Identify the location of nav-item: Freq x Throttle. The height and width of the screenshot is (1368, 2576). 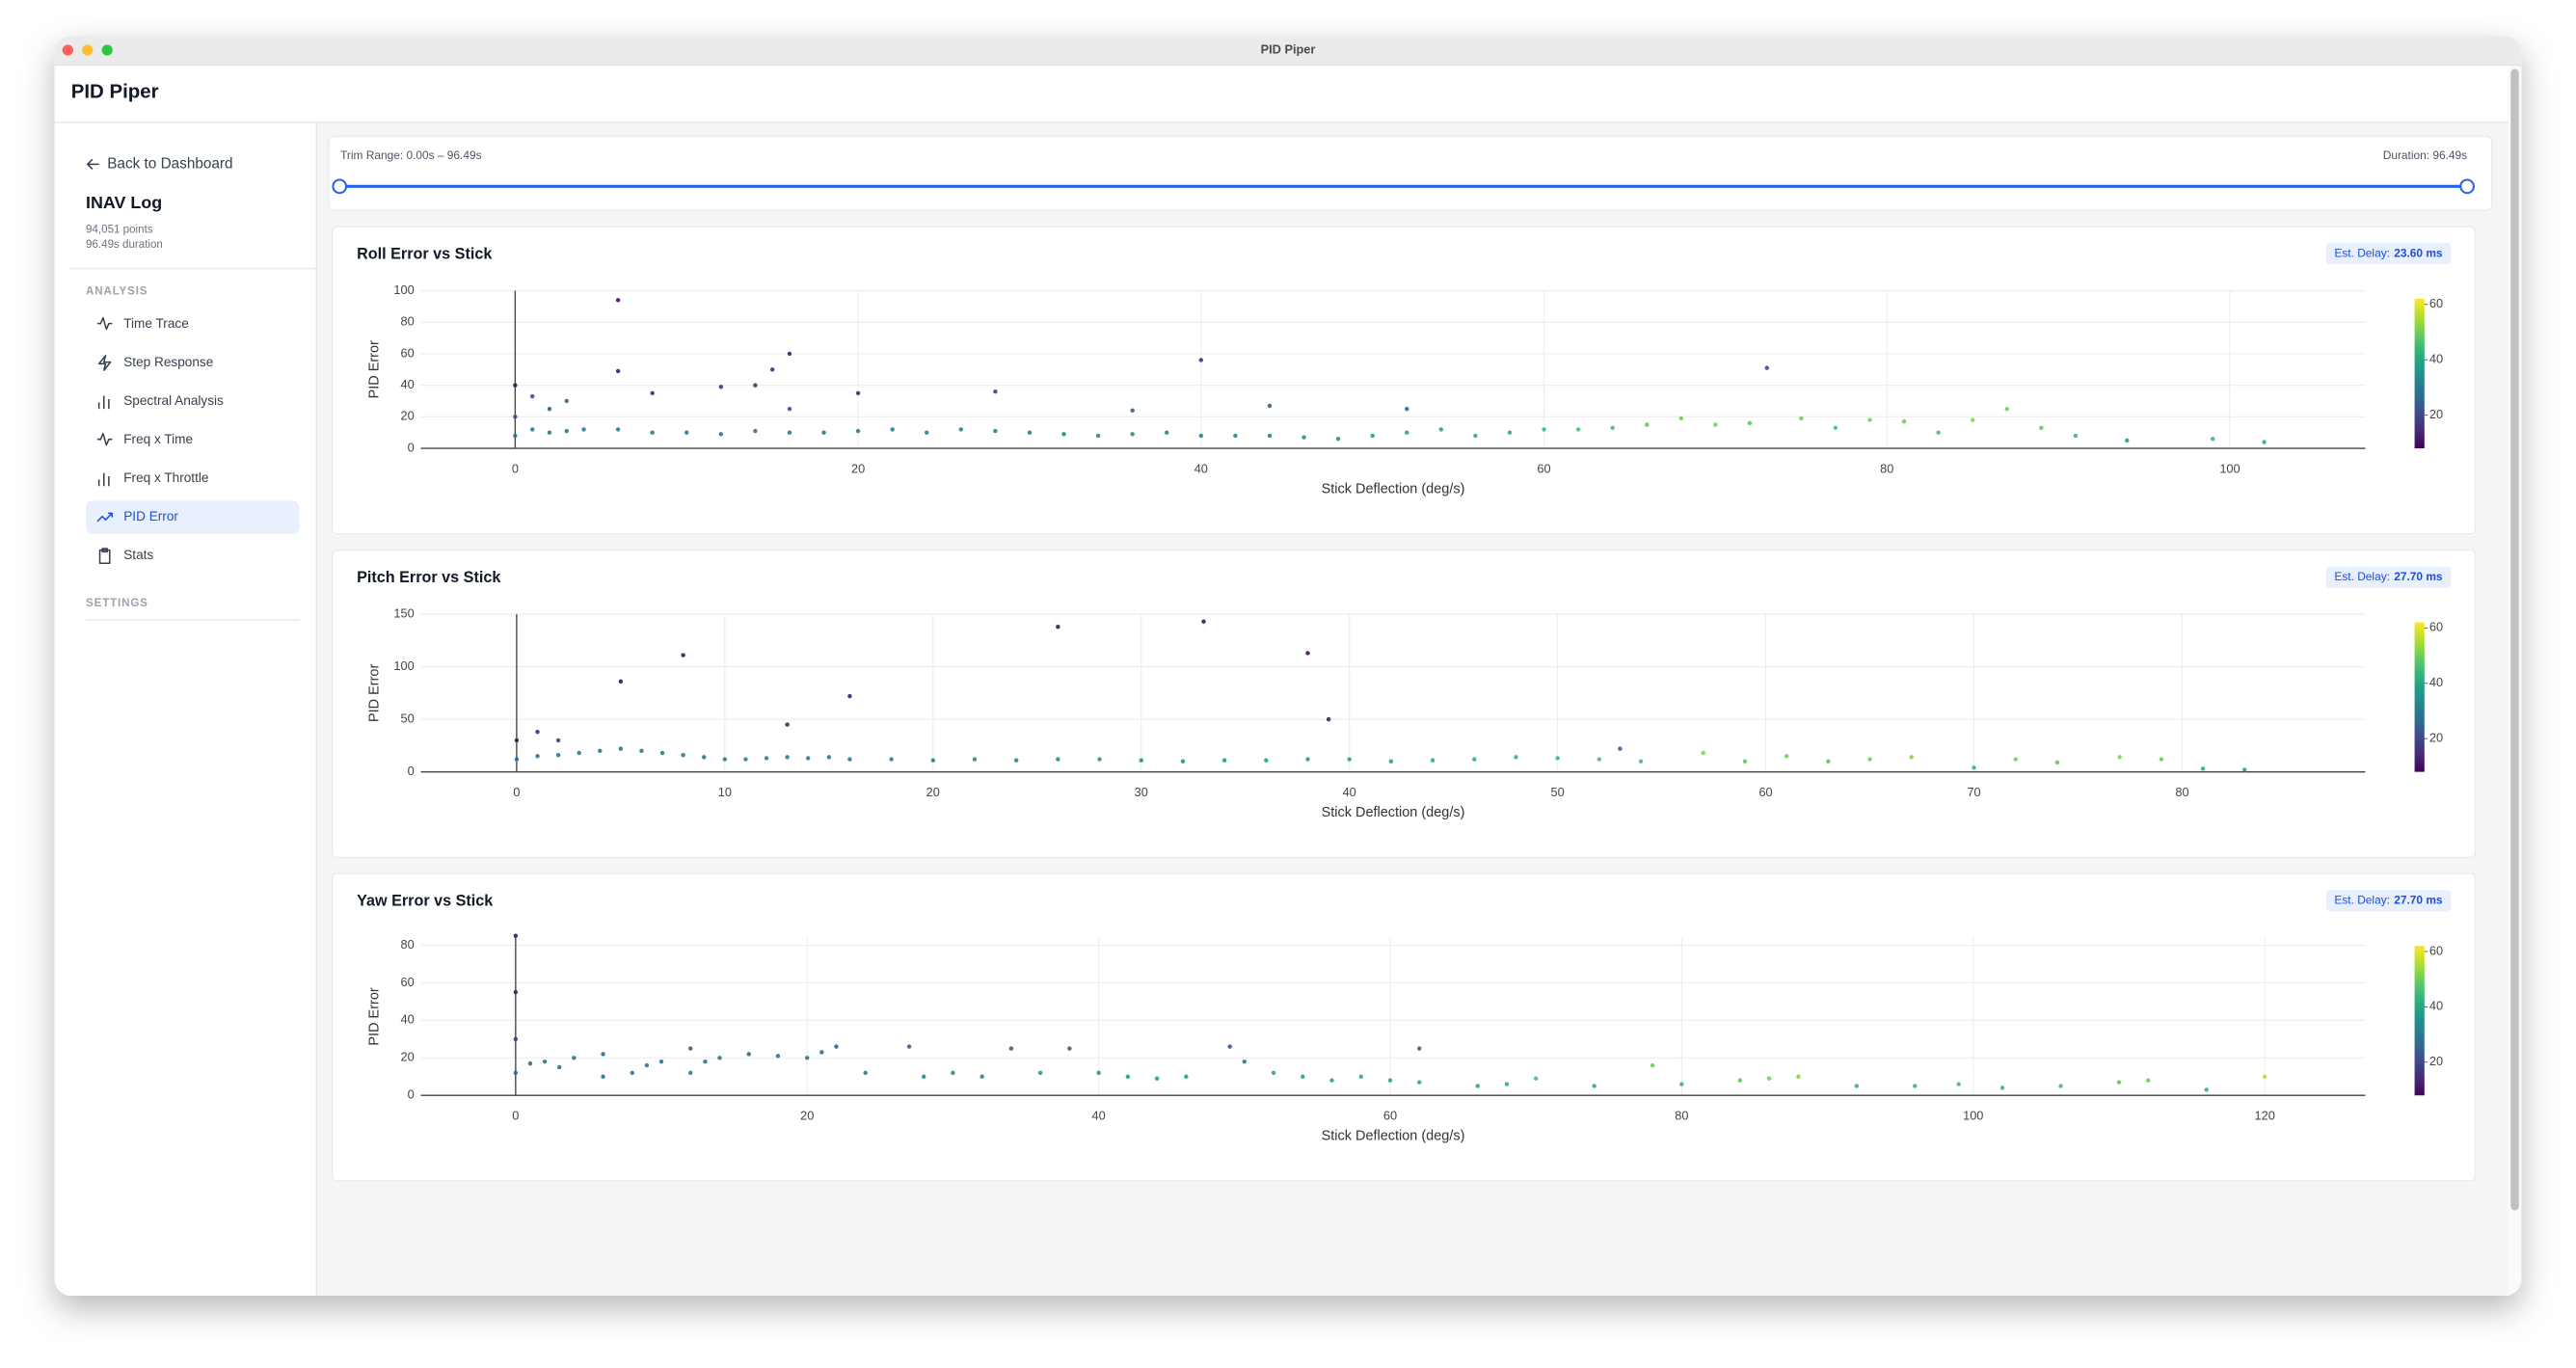
(153, 478).